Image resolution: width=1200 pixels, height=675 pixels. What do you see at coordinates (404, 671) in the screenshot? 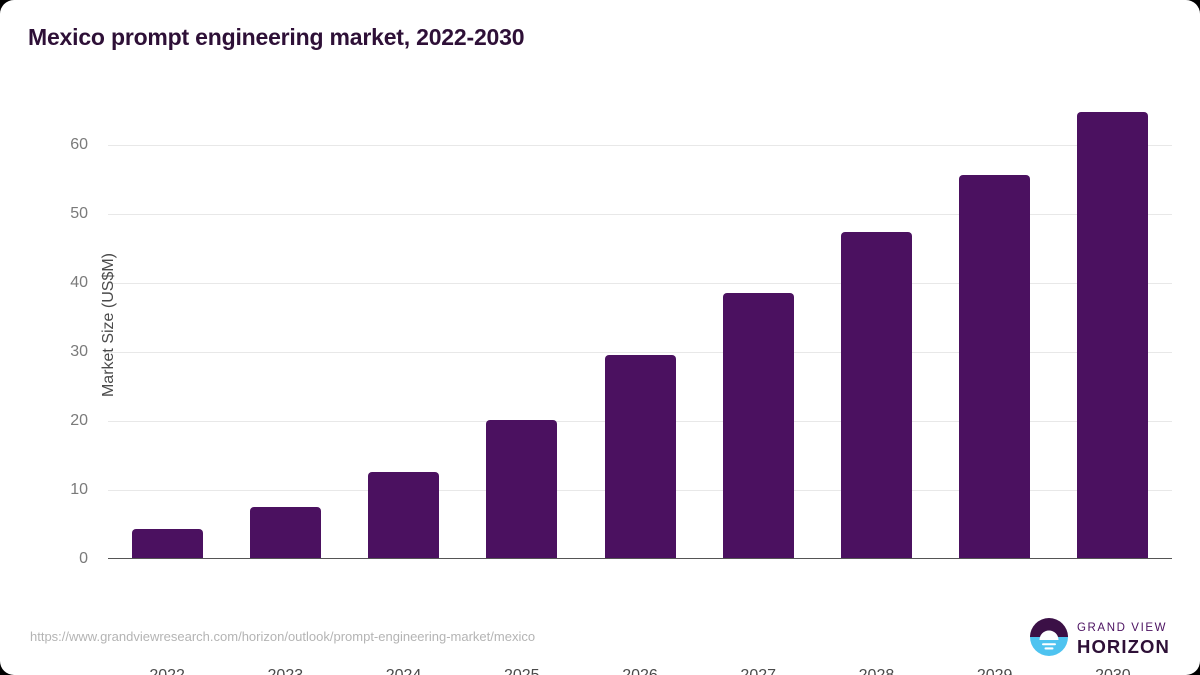
I see `x-tick-label-2024: 2024` at bounding box center [404, 671].